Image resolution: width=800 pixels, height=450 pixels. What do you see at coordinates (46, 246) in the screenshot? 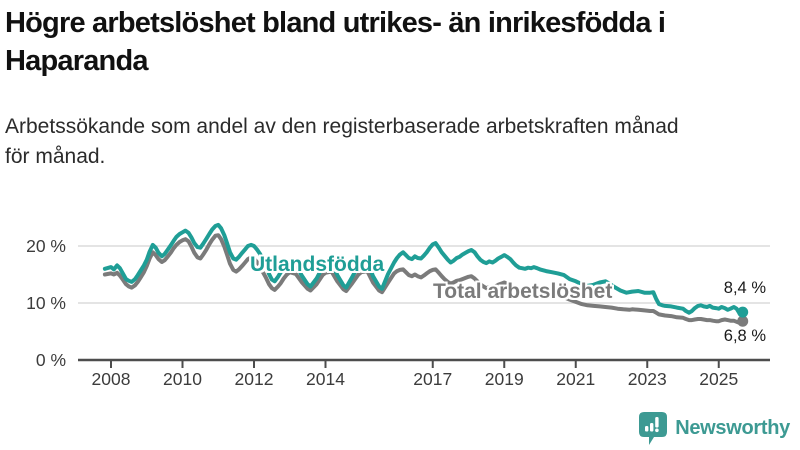
I see `y-tick-label: 20 %` at bounding box center [46, 246].